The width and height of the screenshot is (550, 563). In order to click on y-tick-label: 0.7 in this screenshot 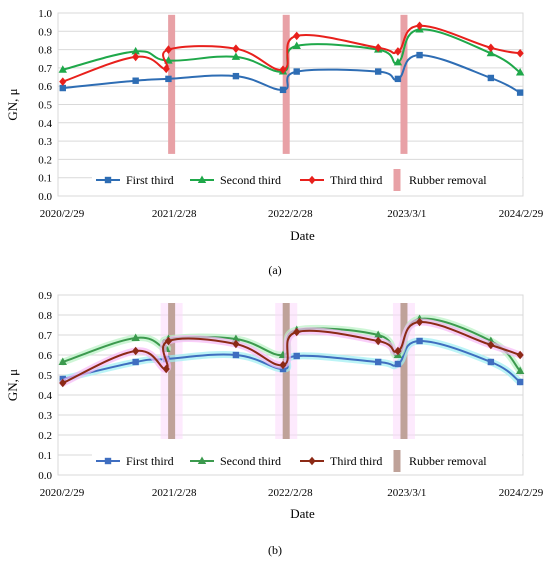, I will do `click(45, 69)`.